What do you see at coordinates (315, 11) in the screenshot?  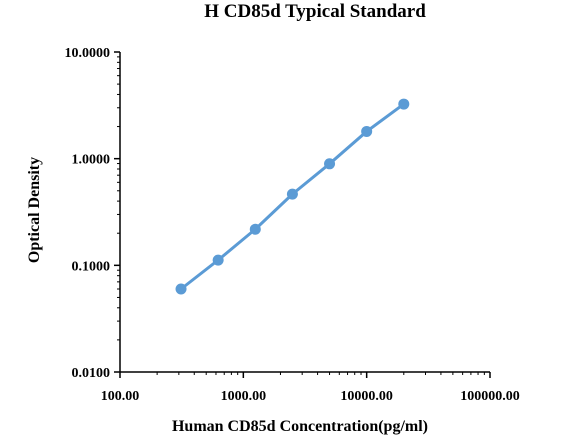 I see `chart-title: H CD85d Typical Standard` at bounding box center [315, 11].